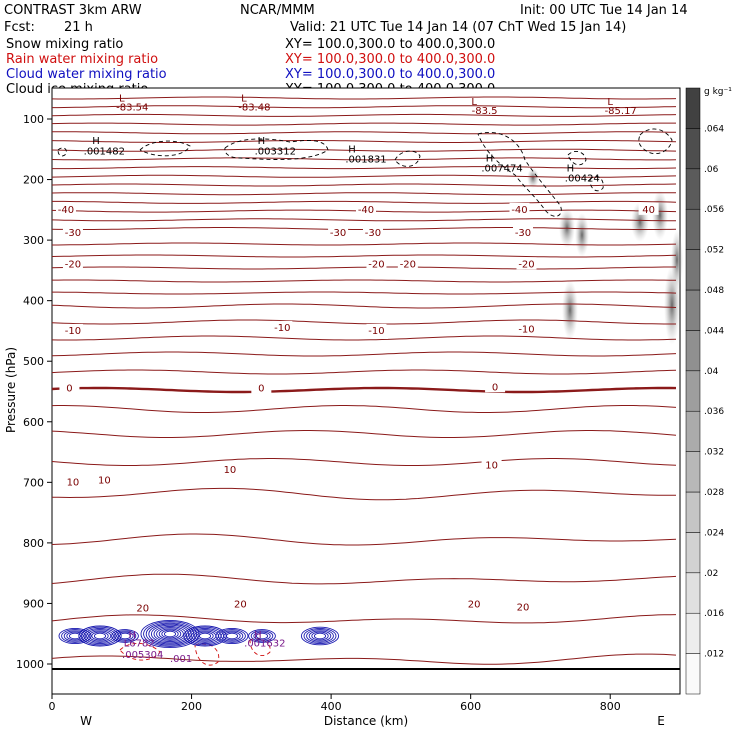 This screenshot has height=740, width=740. Describe the element at coordinates (366, 721) in the screenshot. I see `x-axis-label: Distance (km)` at that location.